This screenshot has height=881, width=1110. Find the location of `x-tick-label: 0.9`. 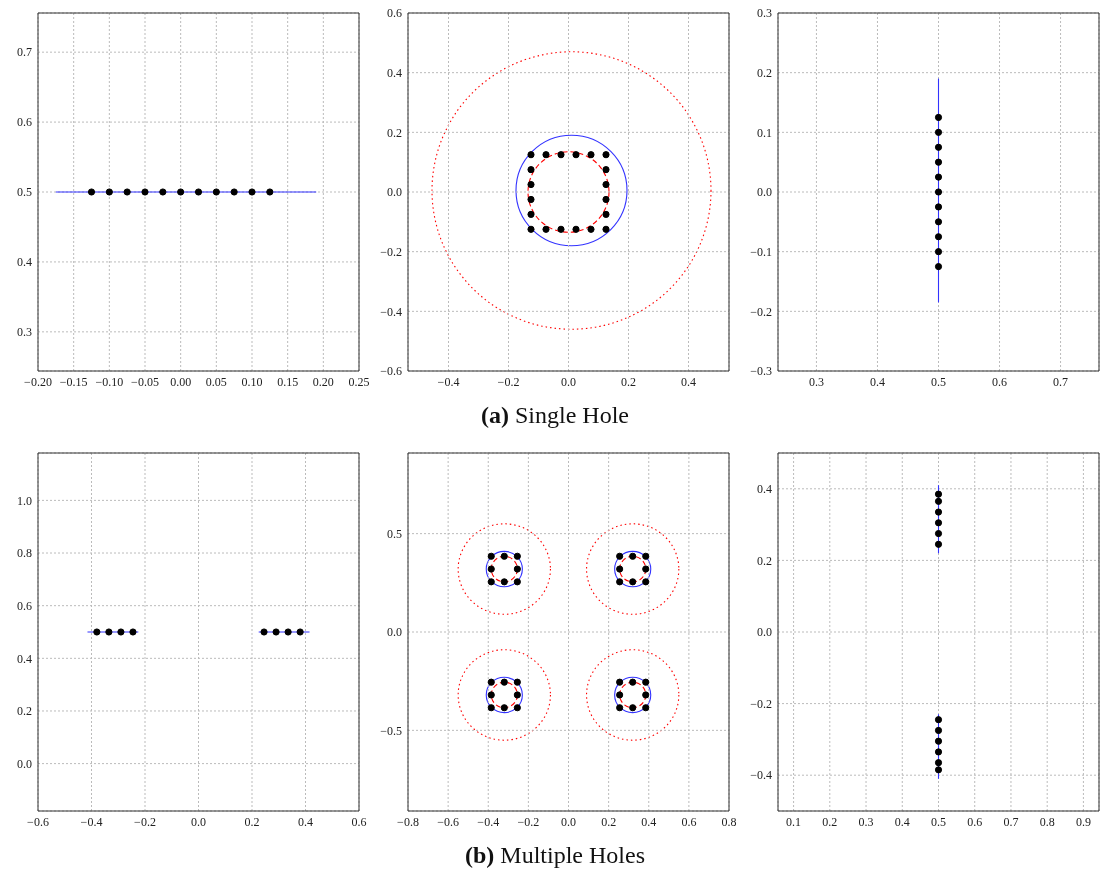

x-tick-label: 0.9 is located at coordinates (1083, 821).